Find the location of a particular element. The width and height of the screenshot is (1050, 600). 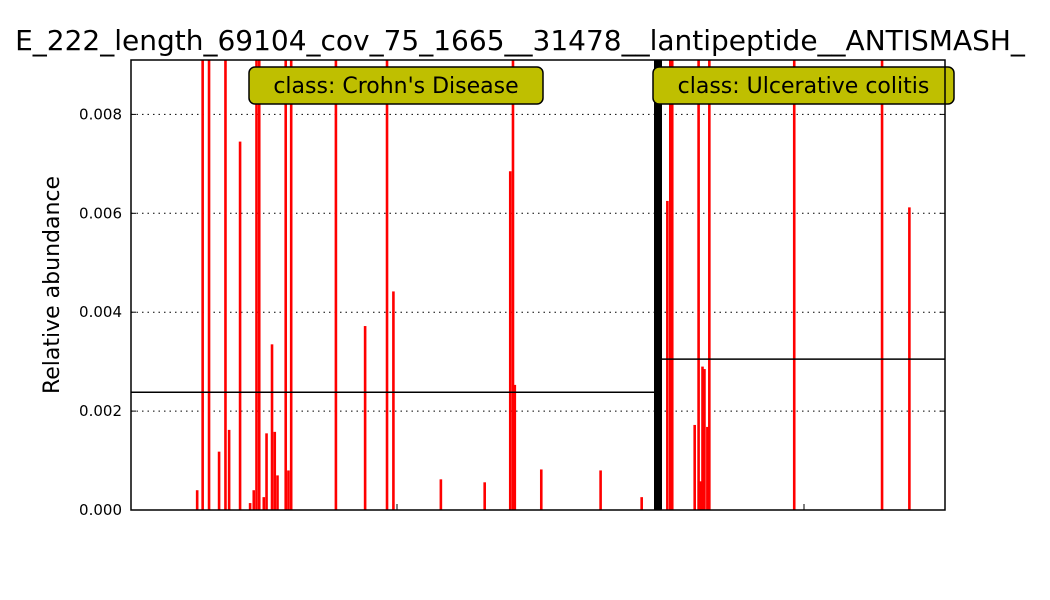

class-separator is located at coordinates (658, 285).